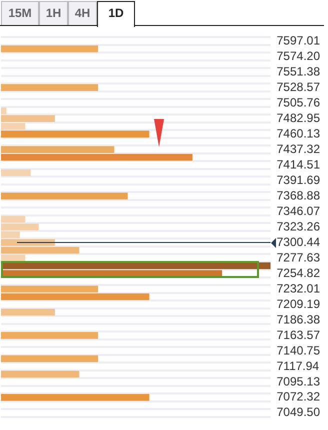 This screenshot has width=328, height=430. What do you see at coordinates (298, 55) in the screenshot?
I see `y-tick-label: 7574.20` at bounding box center [298, 55].